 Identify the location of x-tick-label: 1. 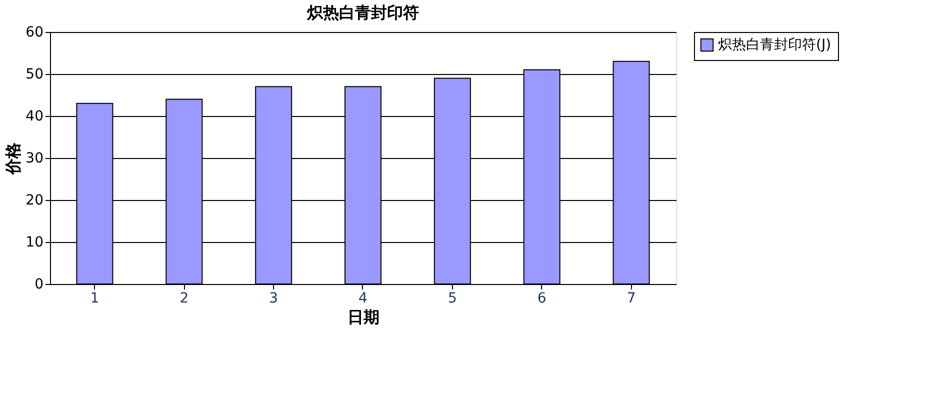
(95, 298).